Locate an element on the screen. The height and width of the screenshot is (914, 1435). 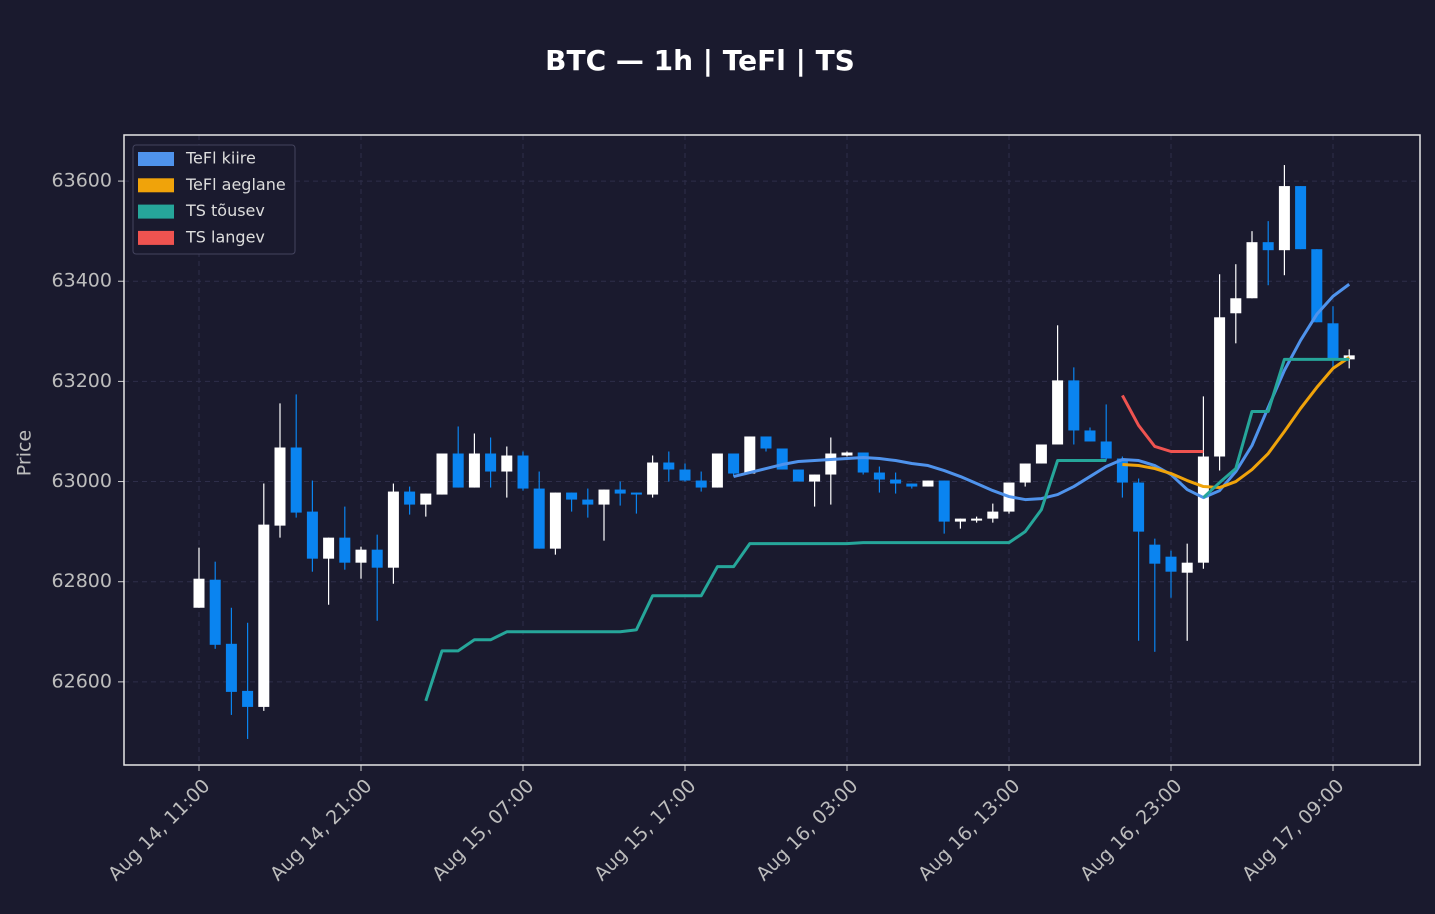
legend-label: TeFl kiire is located at coordinates (220, 158).